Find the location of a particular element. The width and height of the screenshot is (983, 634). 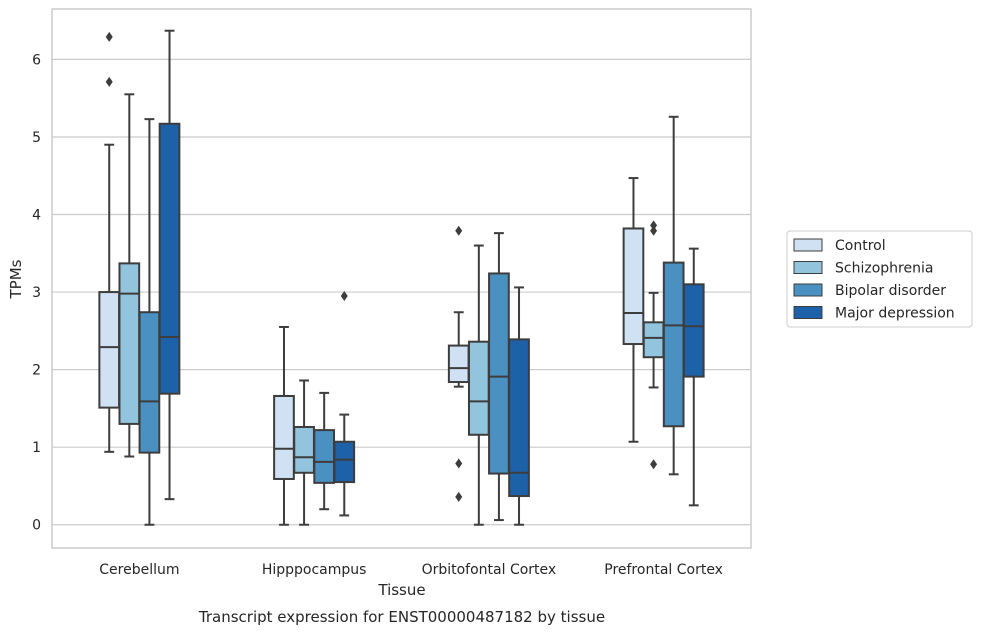

y-tick-label: 6 is located at coordinates (36, 60).